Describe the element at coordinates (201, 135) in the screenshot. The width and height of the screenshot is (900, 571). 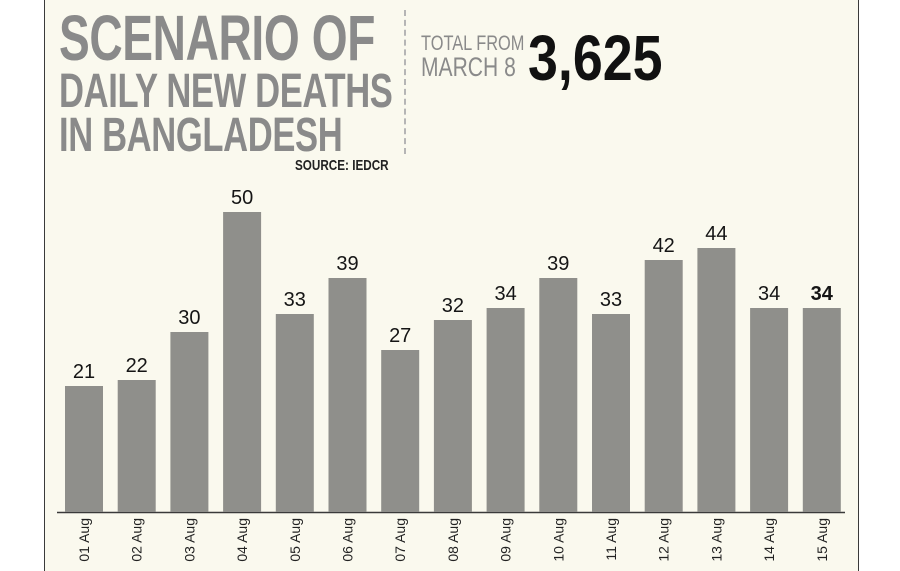
I see `title-line-3: IN BANGLADESH` at that location.